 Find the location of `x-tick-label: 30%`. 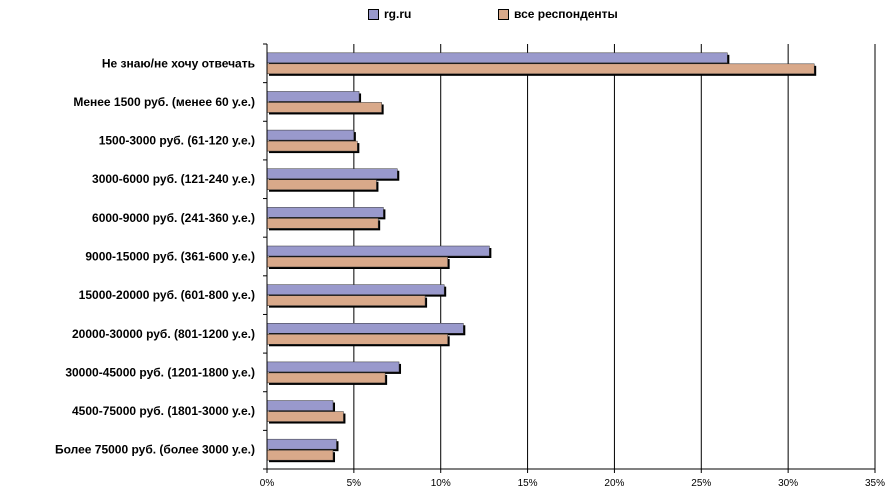

x-tick-label: 30% is located at coordinates (788, 483).